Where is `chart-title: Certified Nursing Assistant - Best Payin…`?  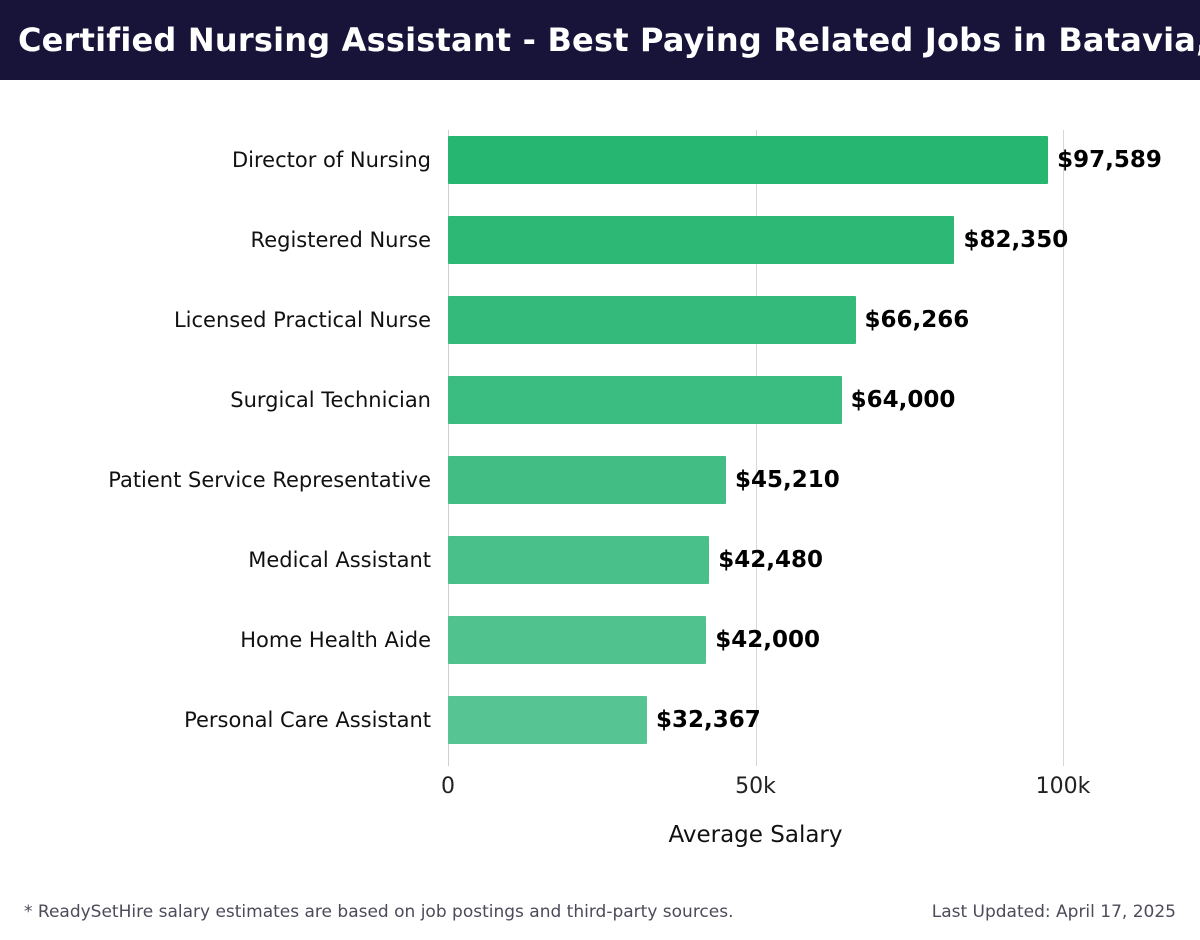 chart-title: Certified Nursing Assistant - Best Payin… is located at coordinates (609, 40).